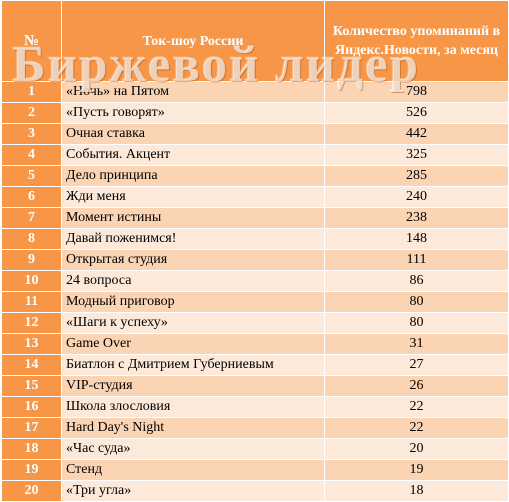 The width and height of the screenshot is (509, 502). What do you see at coordinates (193, 281) in the screenshot?
I see `show-name: 24 вопроса` at bounding box center [193, 281].